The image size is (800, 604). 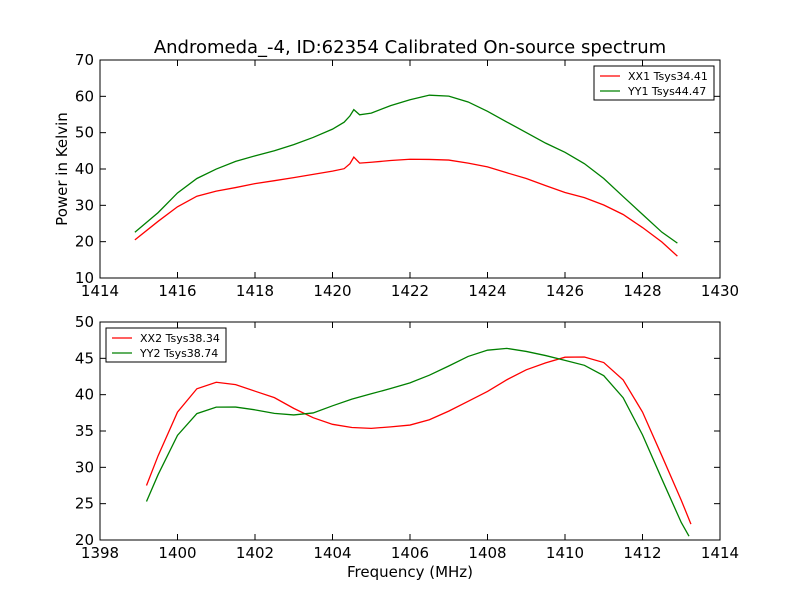 I want to click on plot-1-y-tick-label-5: 45, so click(x=84, y=358).